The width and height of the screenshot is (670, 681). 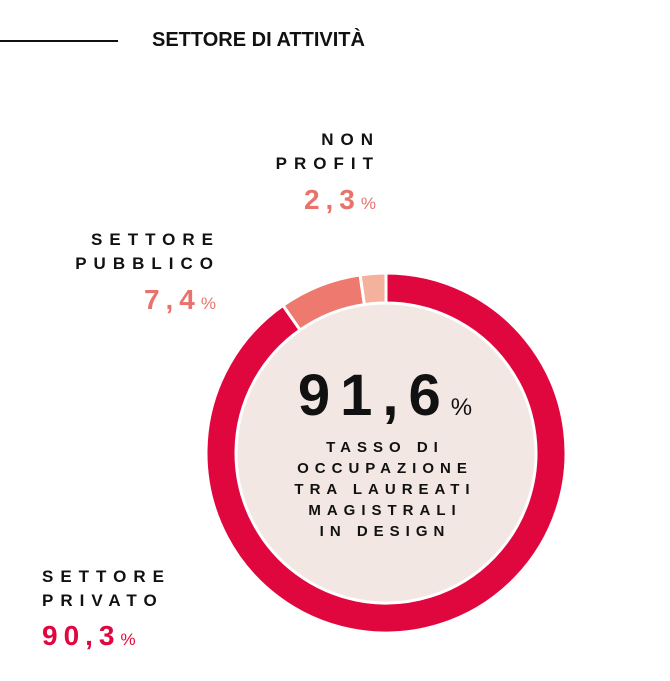 I want to click on label-line: PROFIT, so click(x=327, y=163).